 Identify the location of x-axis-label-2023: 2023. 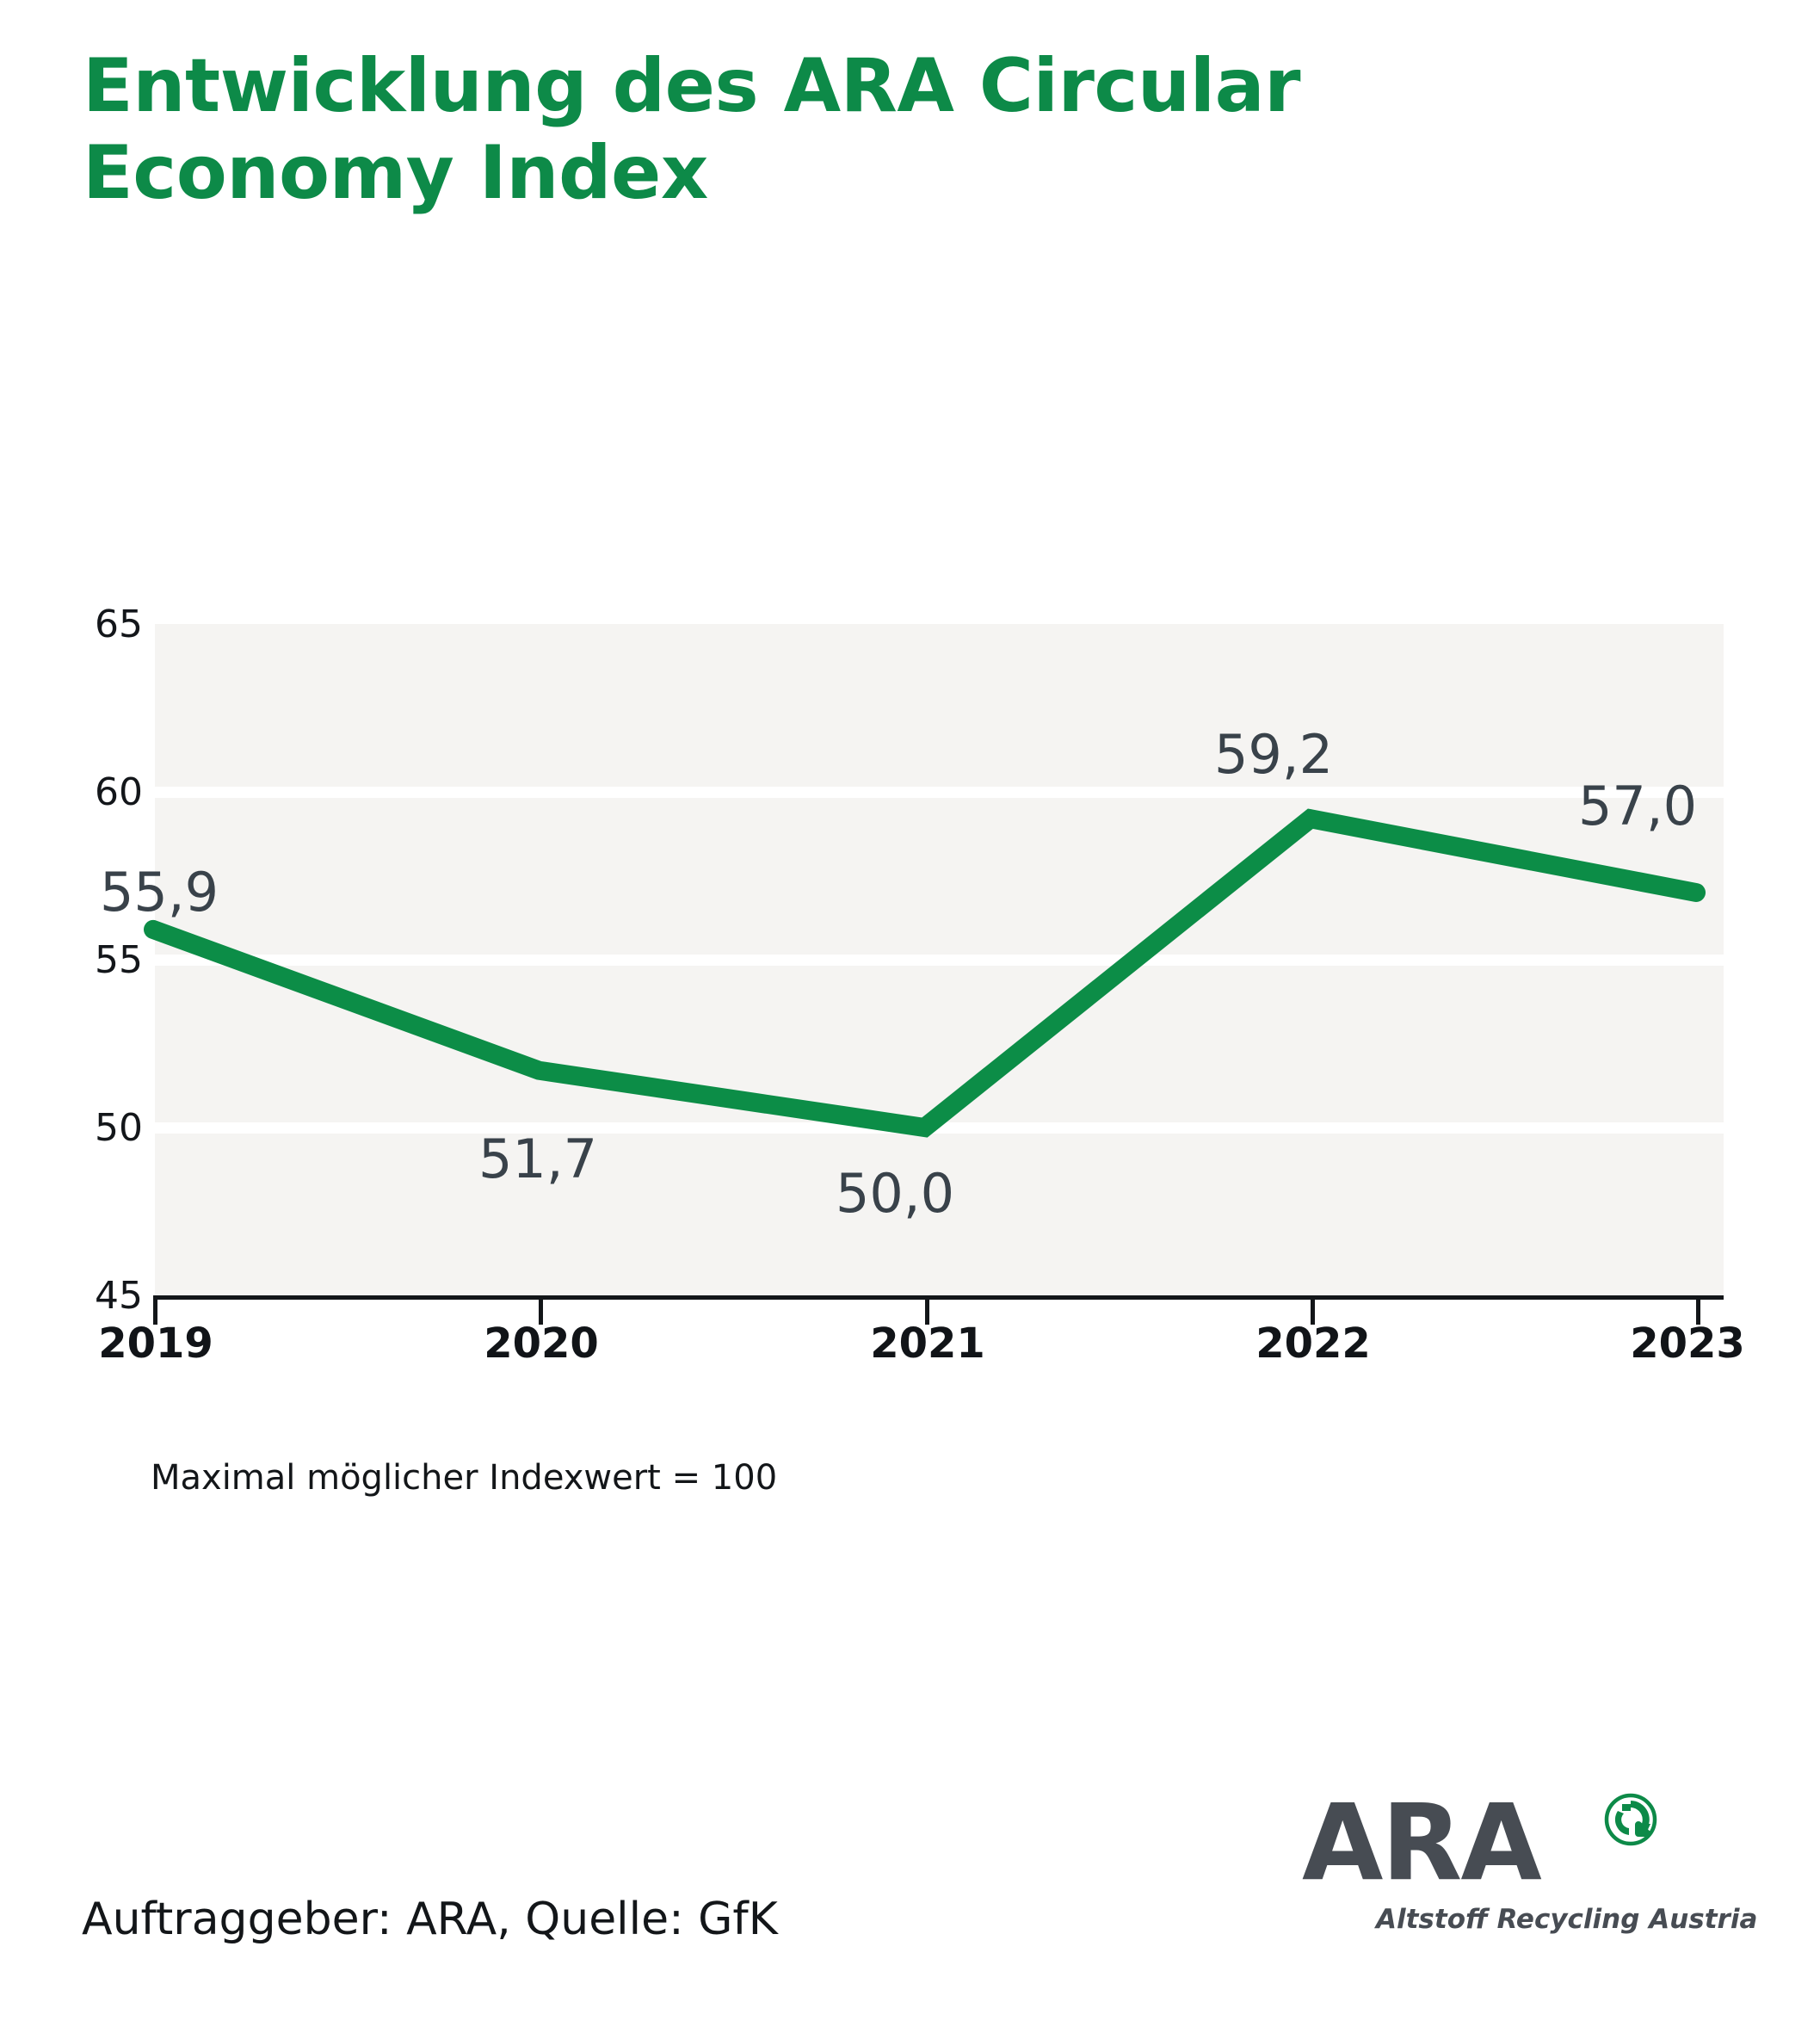
(1688, 1343).